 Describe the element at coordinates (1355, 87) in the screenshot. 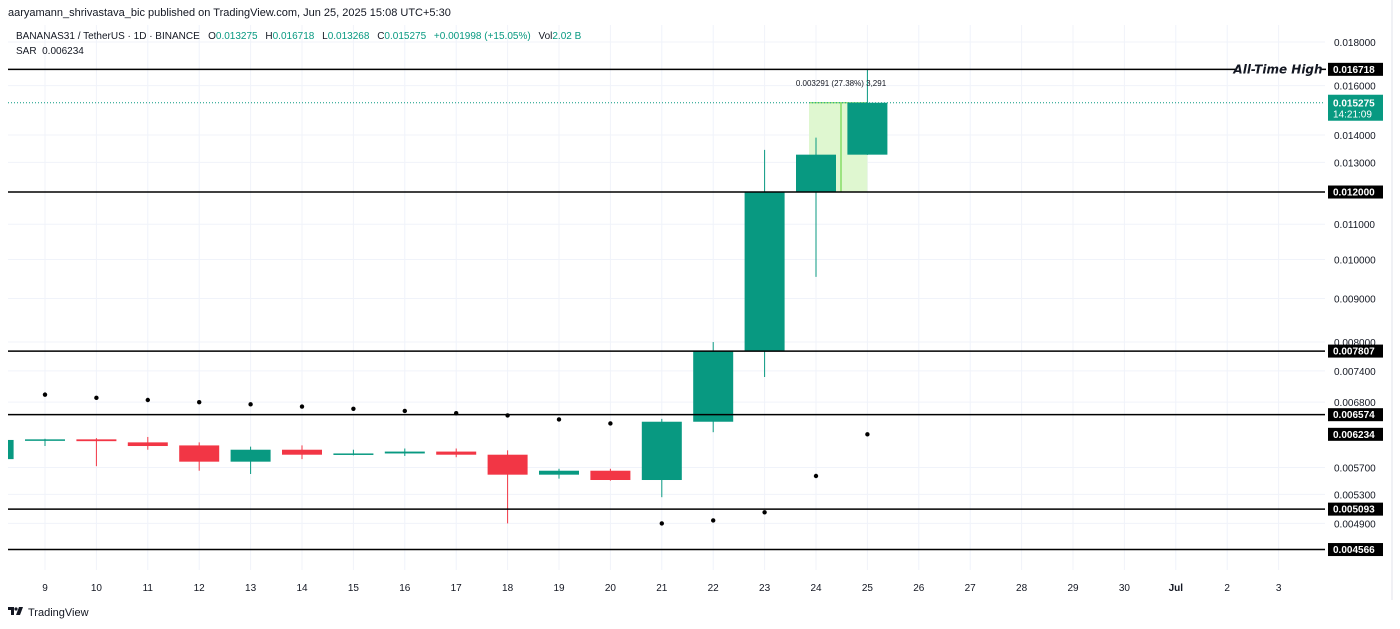

I see `y-tick-label: 0.016000` at that location.